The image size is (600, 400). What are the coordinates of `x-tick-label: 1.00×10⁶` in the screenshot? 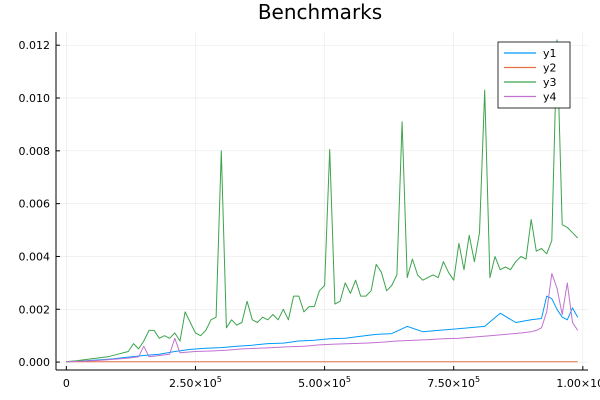 It's located at (578, 382).